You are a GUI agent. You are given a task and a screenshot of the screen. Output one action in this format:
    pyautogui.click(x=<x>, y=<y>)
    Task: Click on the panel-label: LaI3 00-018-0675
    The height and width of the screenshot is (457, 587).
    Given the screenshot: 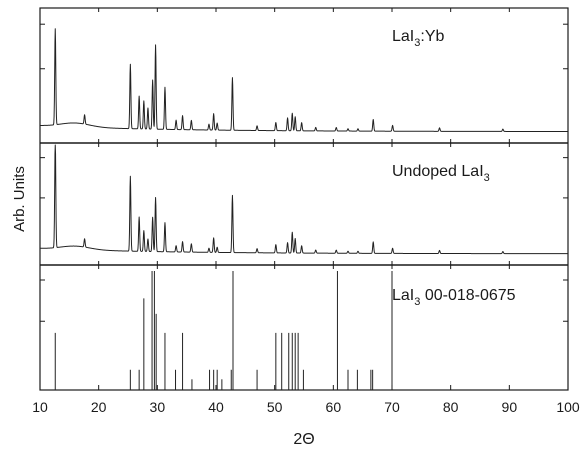 What is the action you would take?
    pyautogui.click(x=454, y=297)
    